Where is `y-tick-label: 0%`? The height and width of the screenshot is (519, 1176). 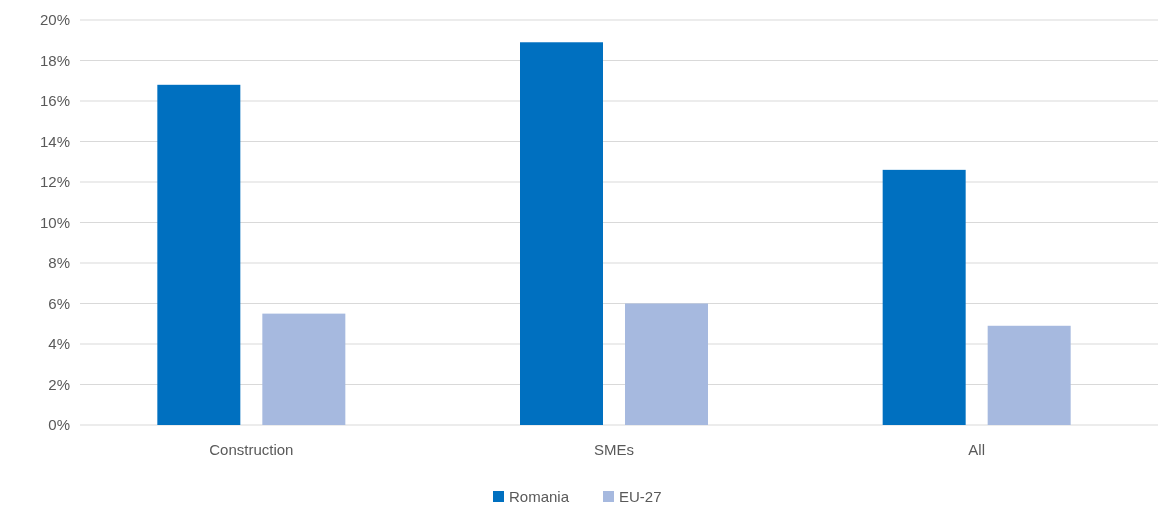
y-tick-label: 0% is located at coordinates (59, 425).